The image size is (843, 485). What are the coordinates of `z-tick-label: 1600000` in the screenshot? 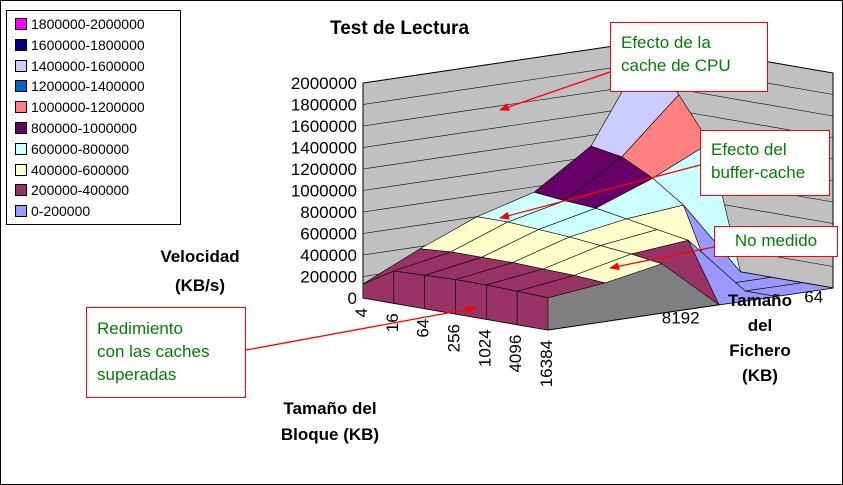 It's located at (324, 126).